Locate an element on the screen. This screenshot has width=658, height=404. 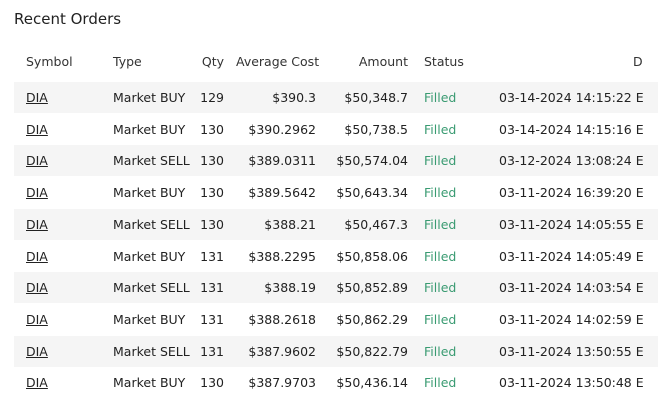
amount-cell: $50,643.34 is located at coordinates (372, 193).